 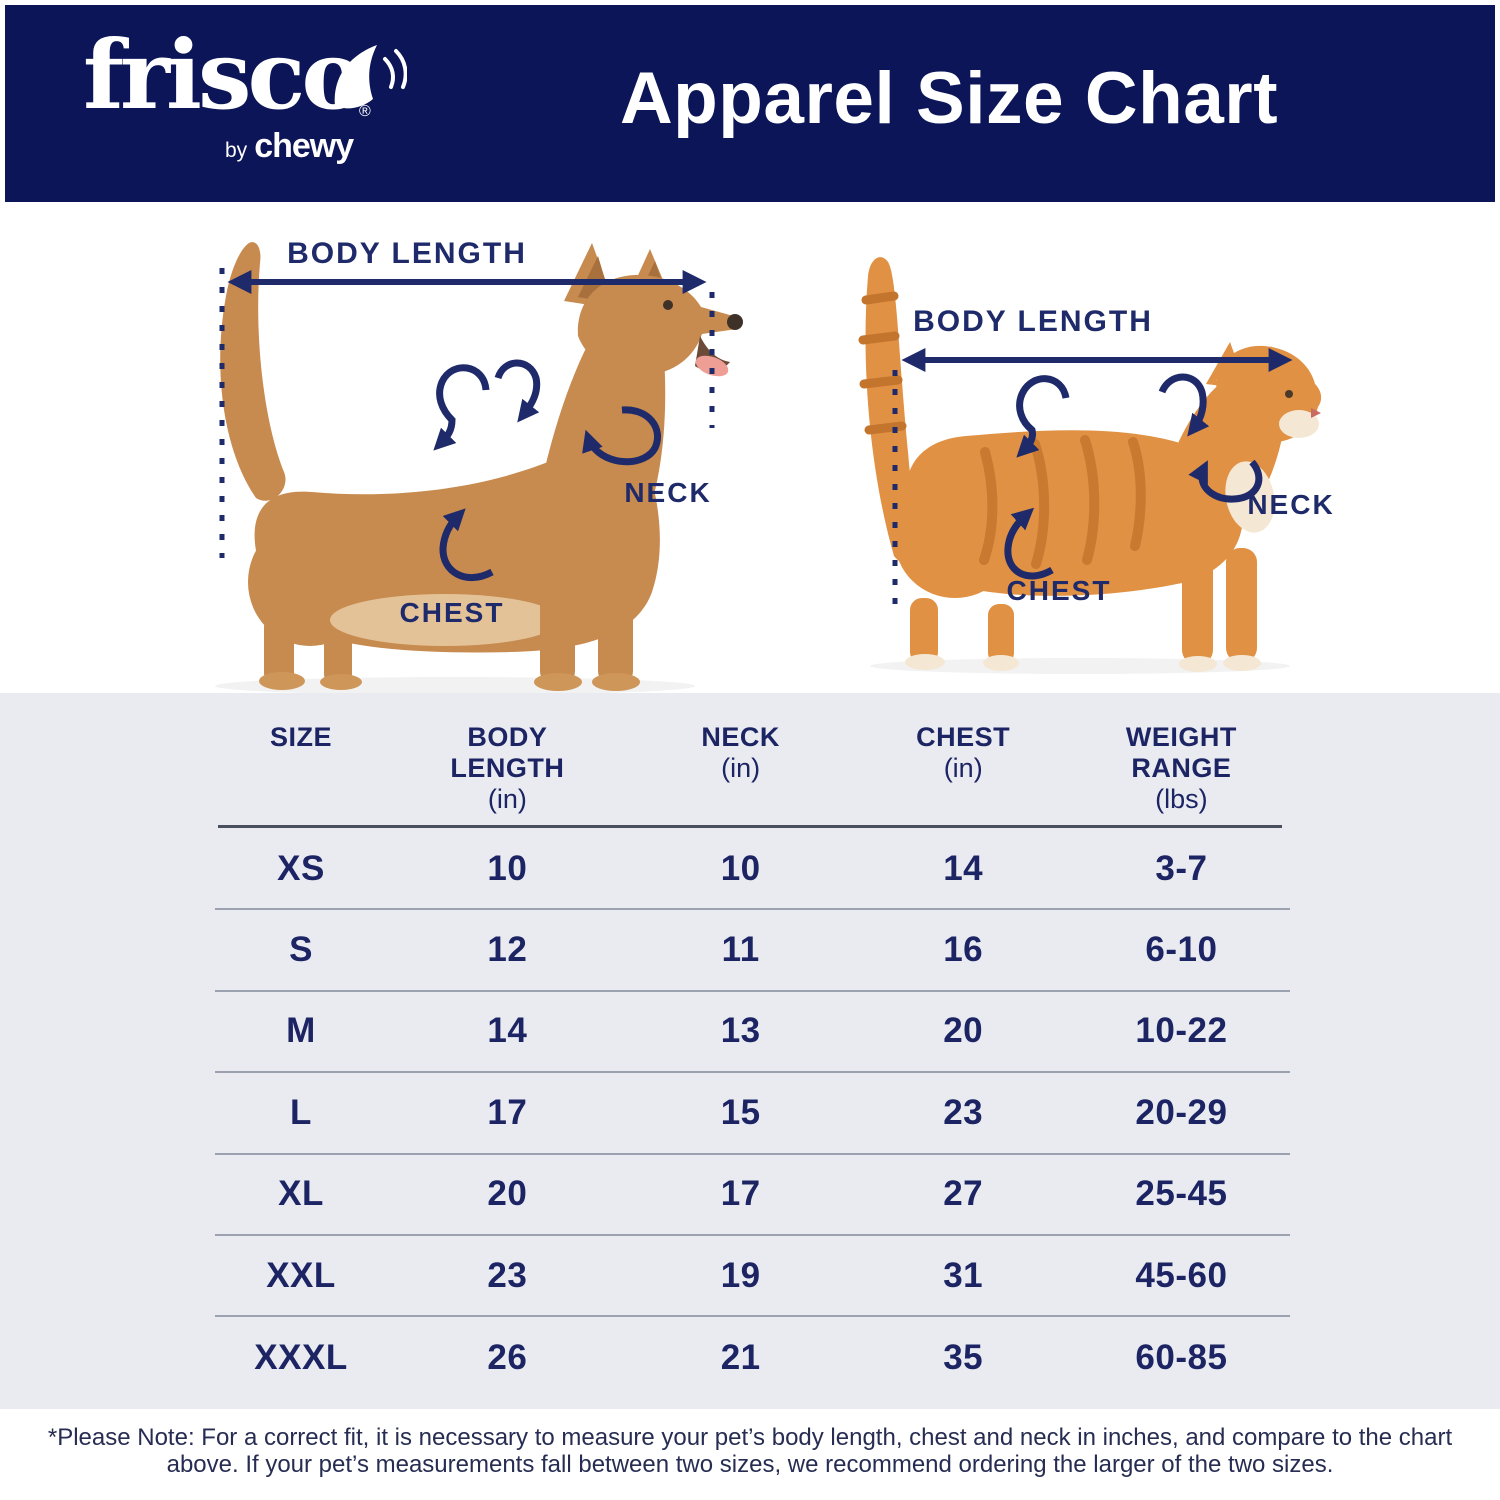 I want to click on cat-annotation-labels: BODY LENGTH NECK CHEST, so click(x=1123, y=455).